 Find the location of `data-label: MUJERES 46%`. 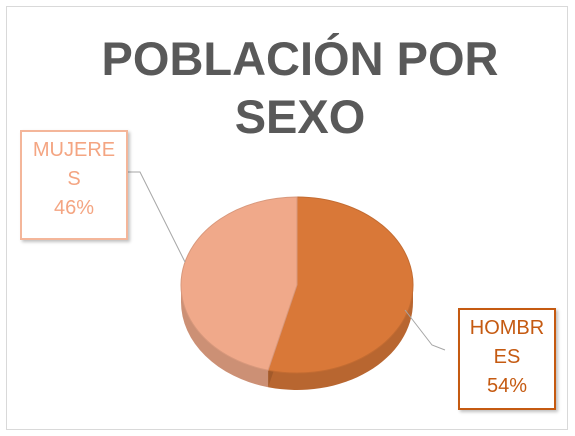

data-label: MUJERES 46% is located at coordinates (74, 185).